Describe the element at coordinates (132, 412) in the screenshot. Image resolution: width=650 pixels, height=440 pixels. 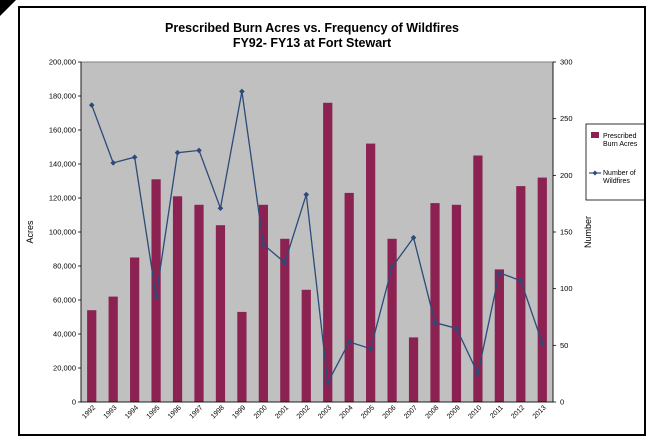
I see `x-tick-label: 1994` at that location.